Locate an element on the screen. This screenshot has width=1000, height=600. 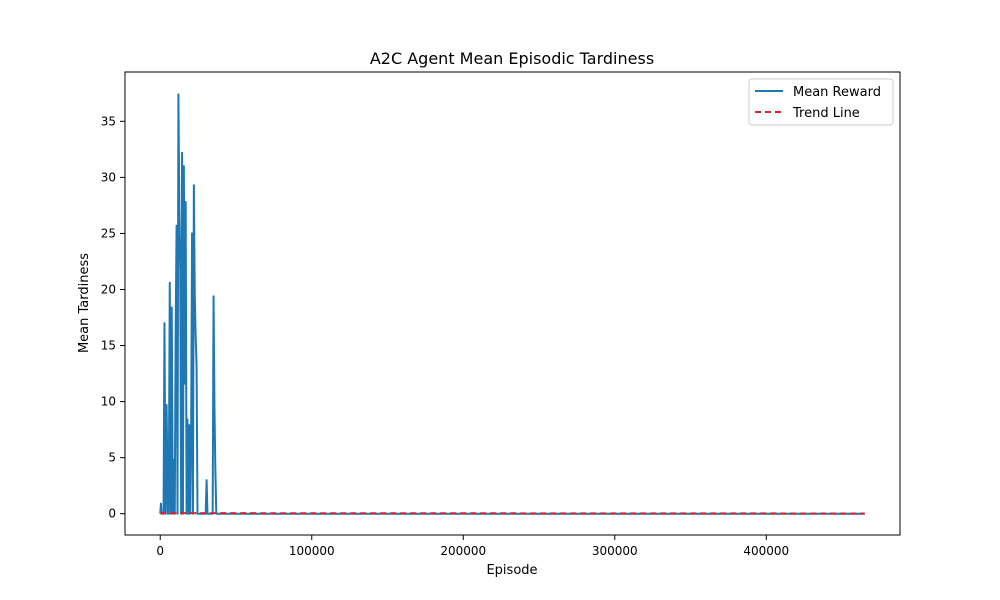
x-tick-label: 0 is located at coordinates (160, 551).